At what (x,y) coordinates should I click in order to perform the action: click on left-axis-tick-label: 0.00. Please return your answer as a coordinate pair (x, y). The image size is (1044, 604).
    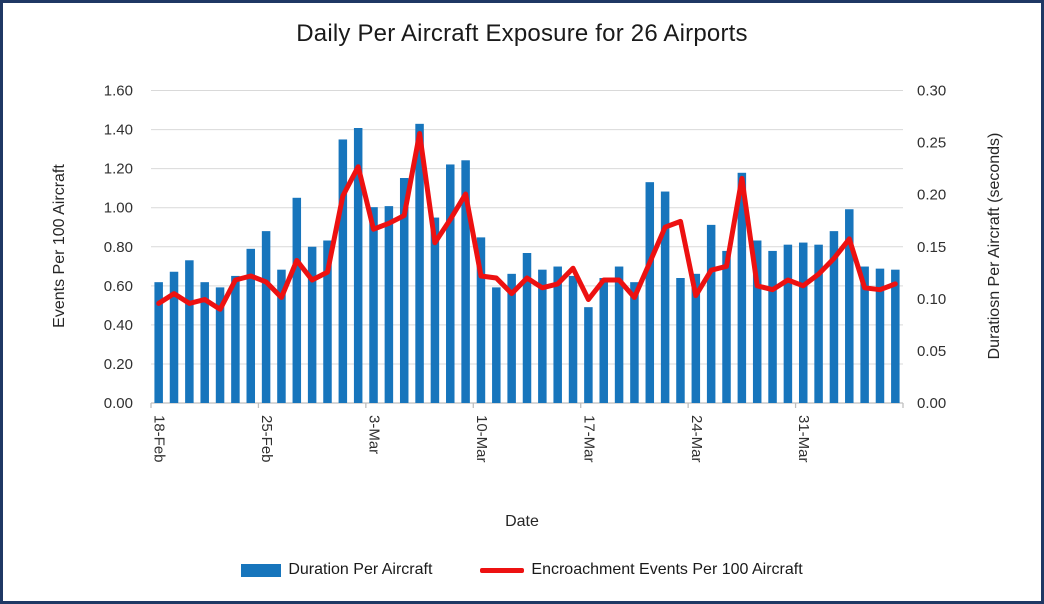
    Looking at the image, I should click on (118, 403).